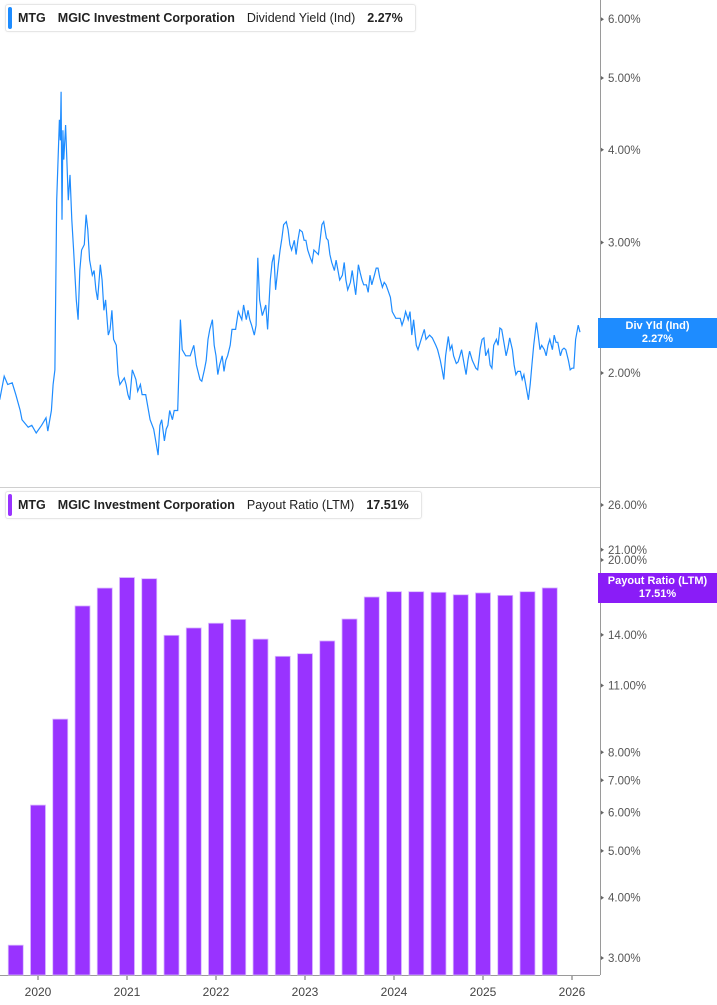  I want to click on x-tick-label: 2024, so click(394, 992).